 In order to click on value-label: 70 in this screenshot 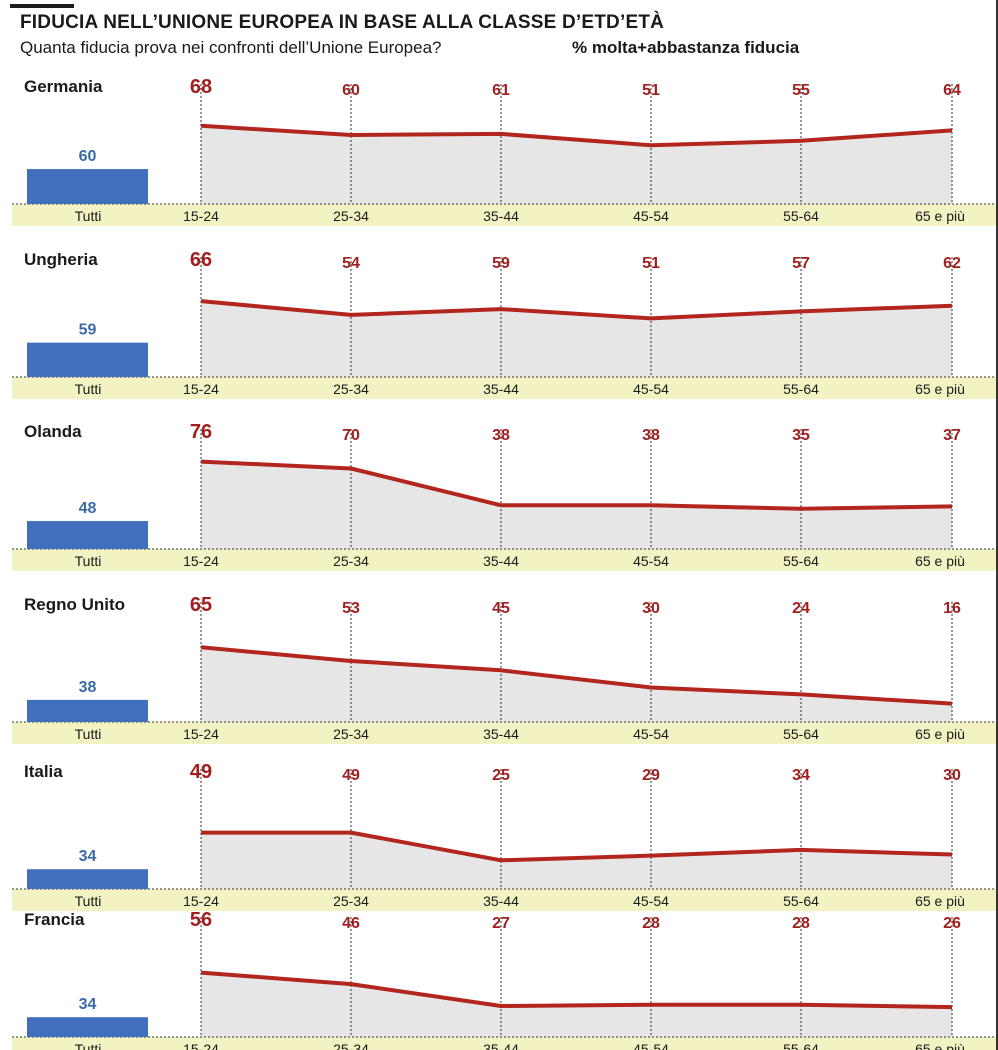, I will do `click(351, 435)`.